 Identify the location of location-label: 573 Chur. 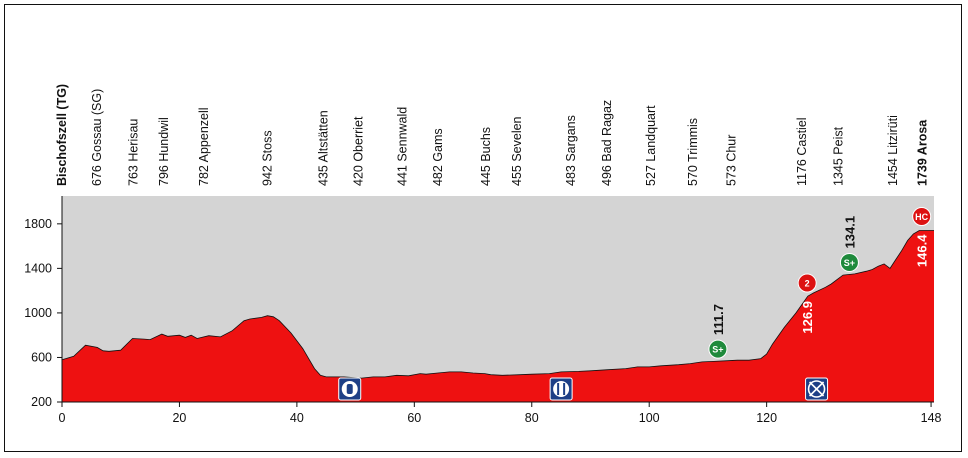
(731, 160).